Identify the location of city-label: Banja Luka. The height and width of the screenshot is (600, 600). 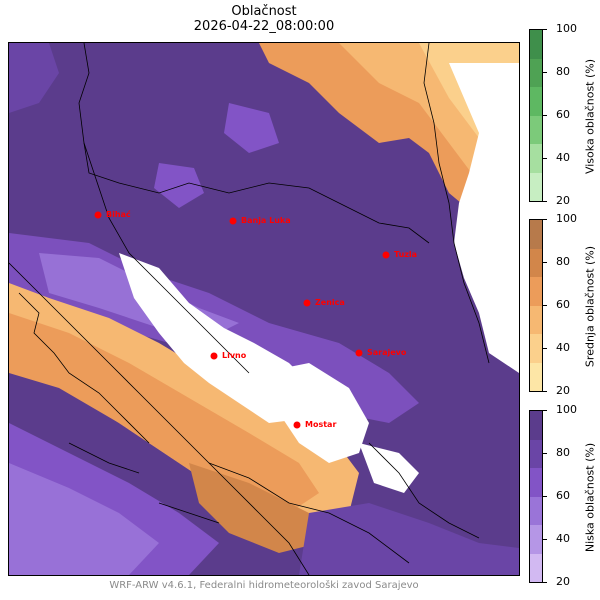
(266, 220).